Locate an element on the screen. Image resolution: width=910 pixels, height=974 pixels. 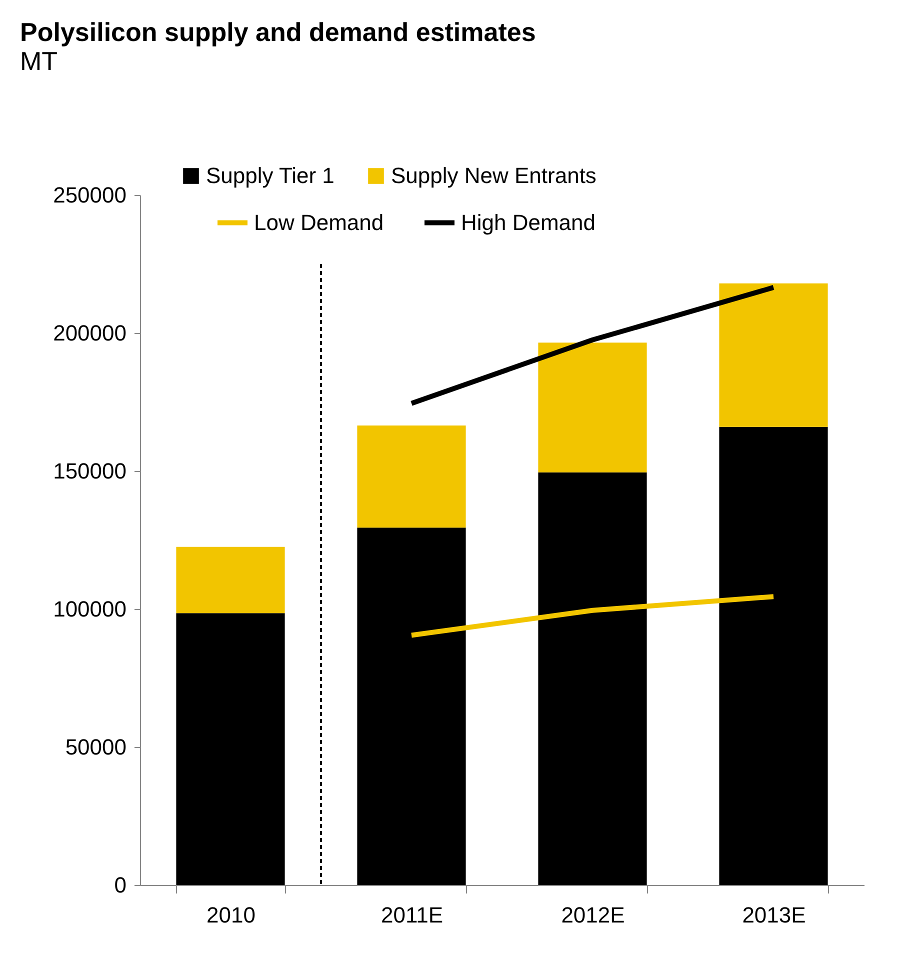
y-tick-label: 50000 is located at coordinates (95, 747).